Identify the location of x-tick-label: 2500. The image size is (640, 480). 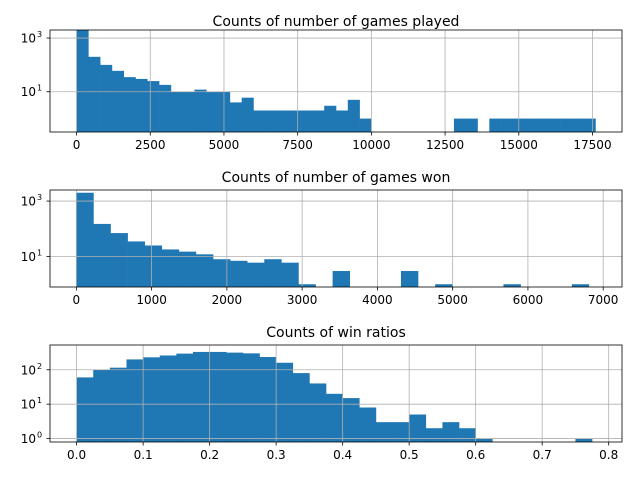
(150, 145).